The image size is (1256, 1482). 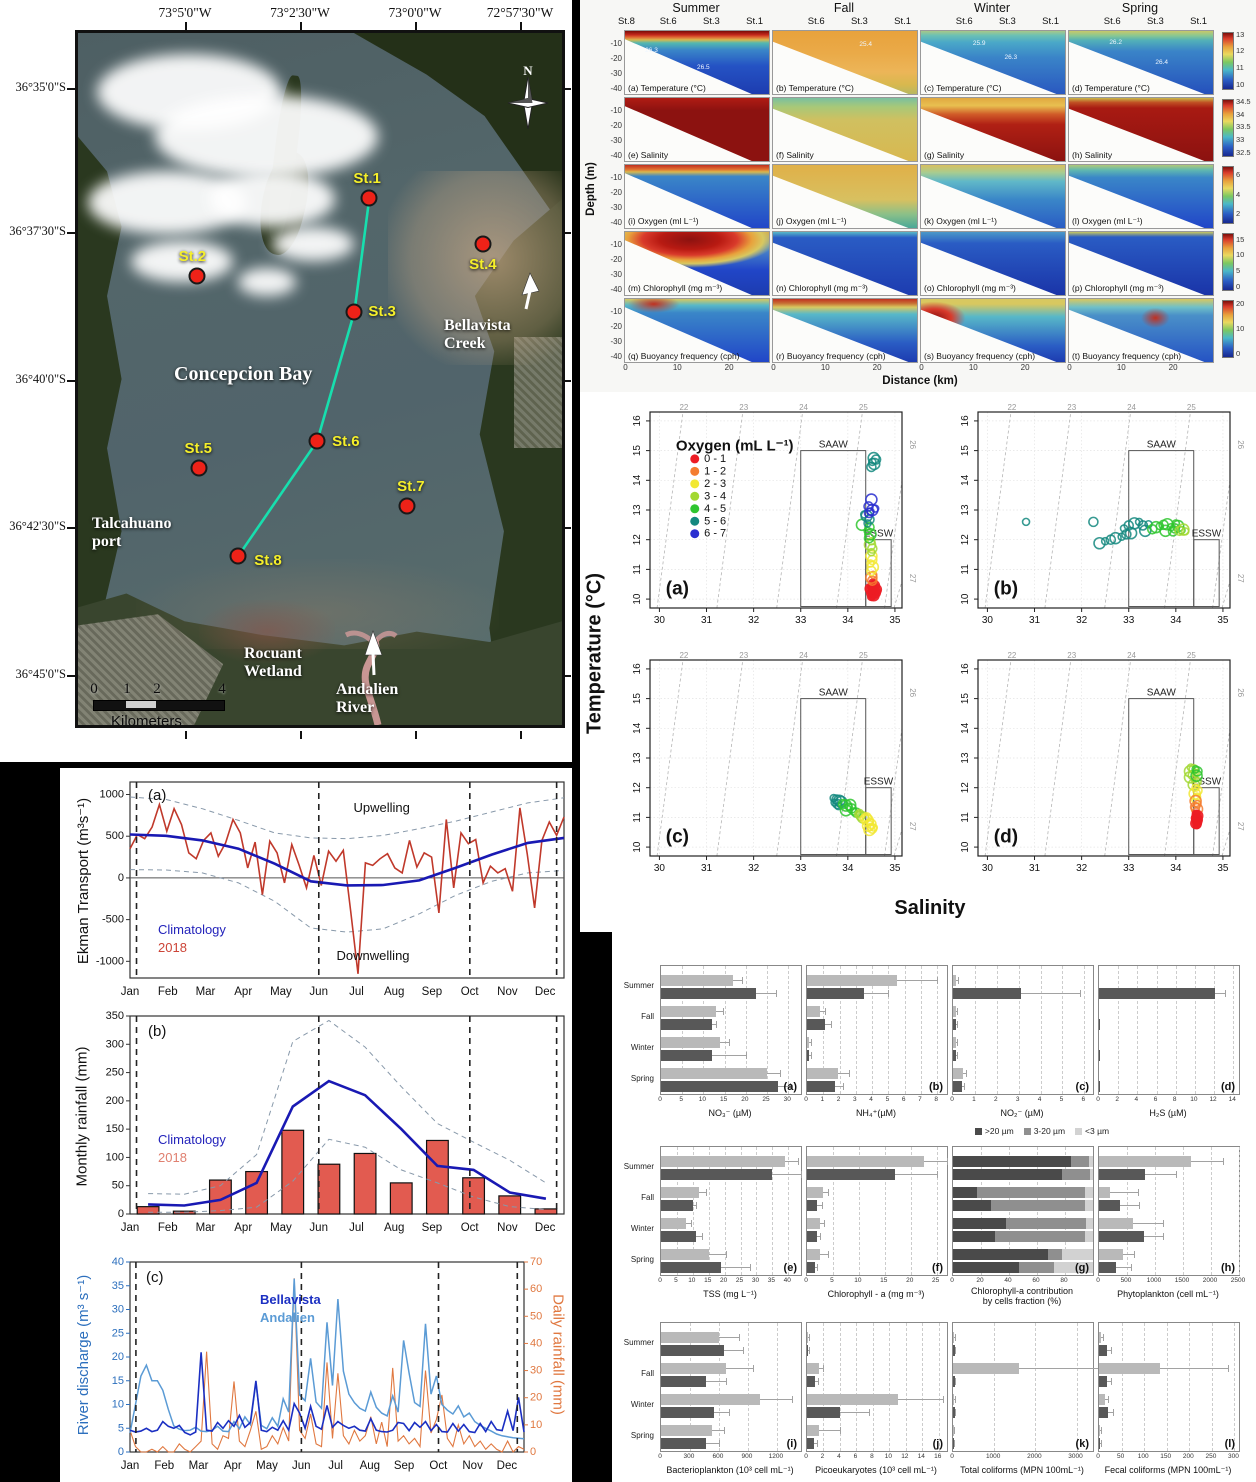 I want to click on y-tick-label: 12, so click(x=965, y=540).